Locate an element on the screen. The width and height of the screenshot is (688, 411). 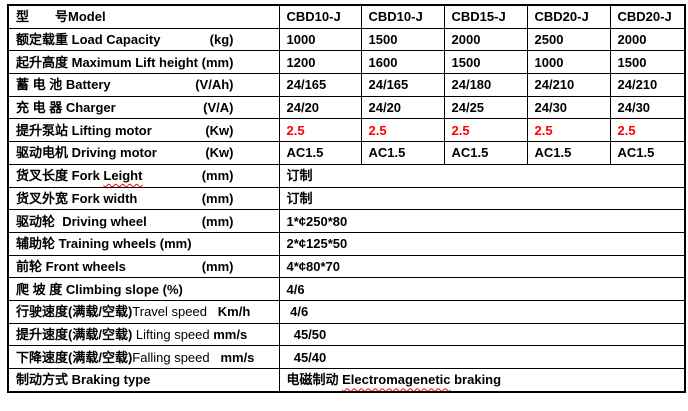
table-row: 爬 坡 度 Climbing slope (%) 4/6 is located at coordinates (346, 289).